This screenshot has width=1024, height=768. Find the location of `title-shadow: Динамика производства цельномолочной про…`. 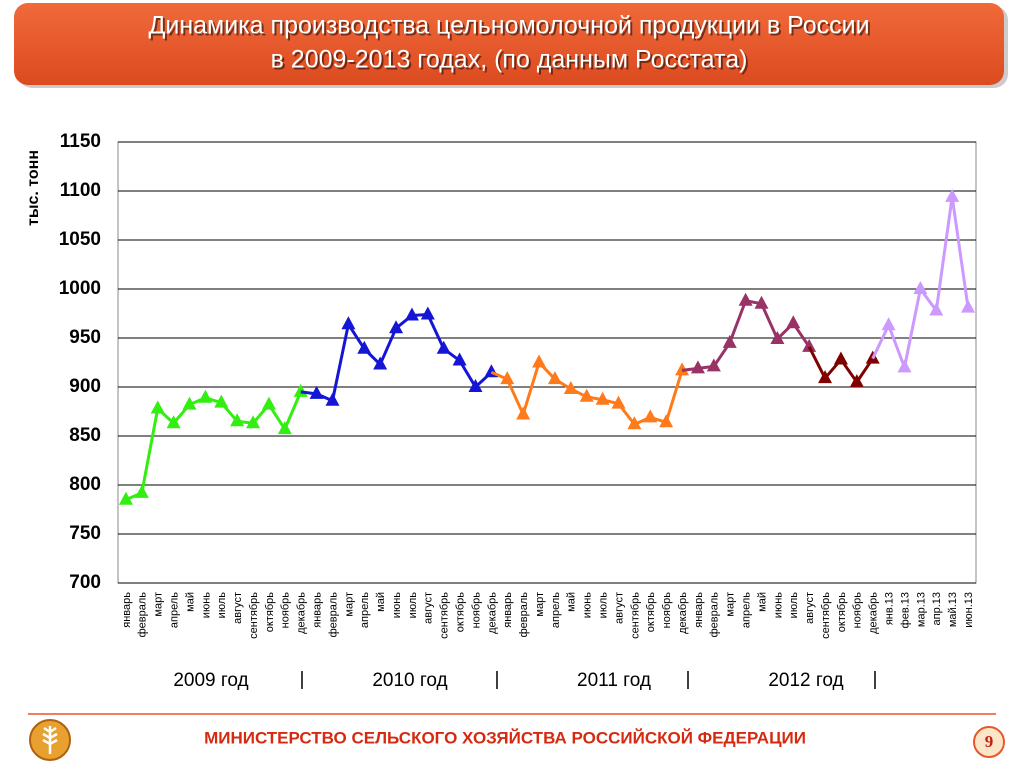

title-shadow: Динамика производства цельномолочной про… is located at coordinates (510, 28).